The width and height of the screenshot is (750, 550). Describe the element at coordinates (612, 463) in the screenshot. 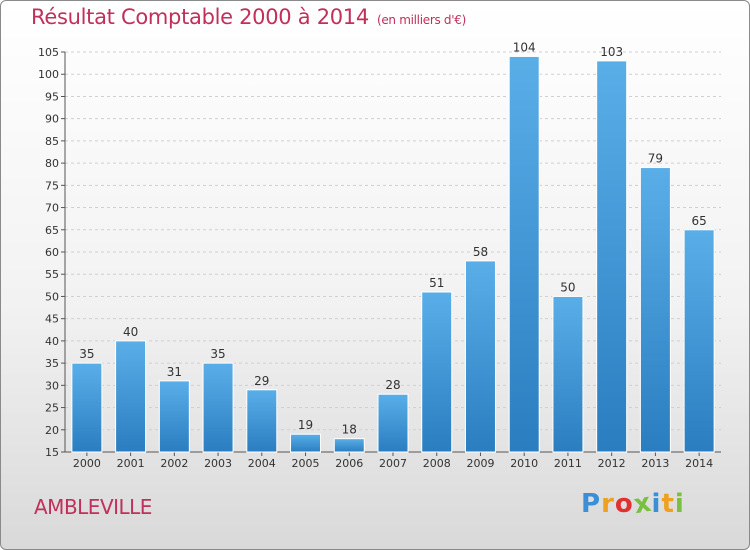

I see `x-tick-label: 2012` at that location.